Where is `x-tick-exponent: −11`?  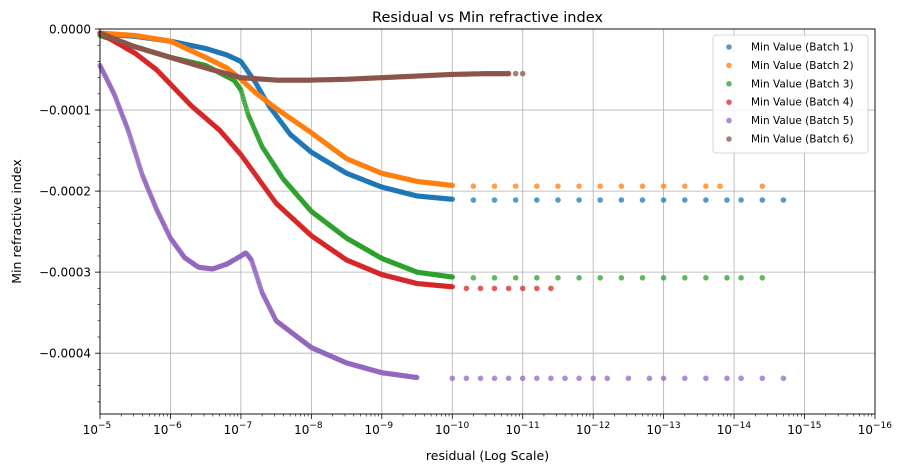
x-tick-exponent: −11 is located at coordinates (530, 426).